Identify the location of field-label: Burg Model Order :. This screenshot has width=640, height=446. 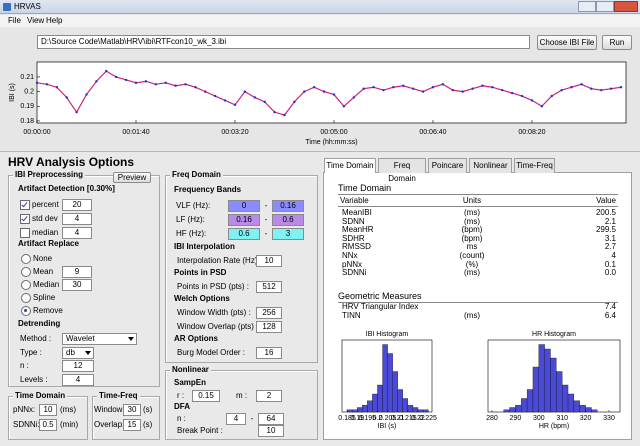
(211, 352).